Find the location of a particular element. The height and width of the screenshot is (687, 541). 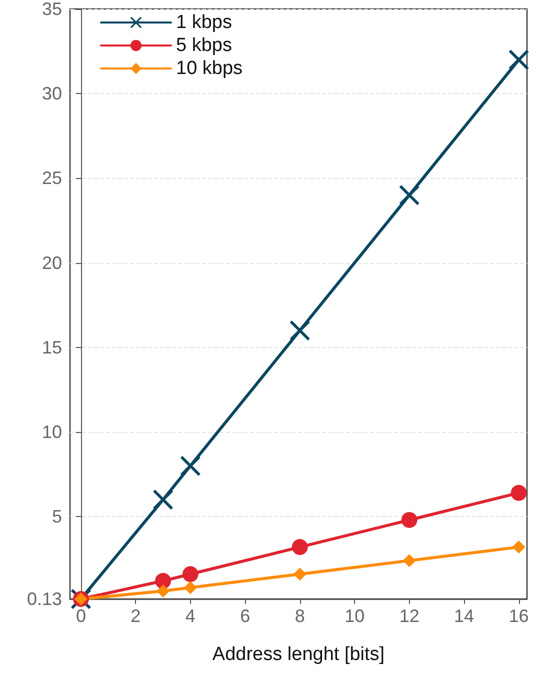

x-tick-label: 0 is located at coordinates (81, 616).